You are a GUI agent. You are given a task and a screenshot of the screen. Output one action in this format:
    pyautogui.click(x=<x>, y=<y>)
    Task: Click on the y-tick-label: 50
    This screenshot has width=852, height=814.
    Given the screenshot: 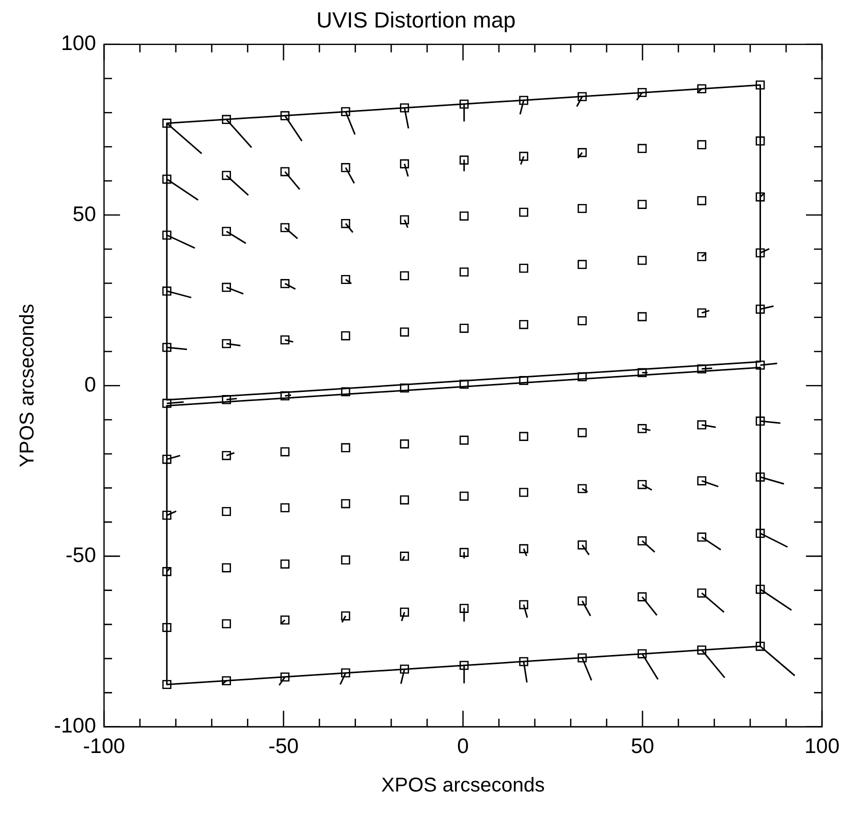 What is the action you would take?
    pyautogui.click(x=84, y=214)
    